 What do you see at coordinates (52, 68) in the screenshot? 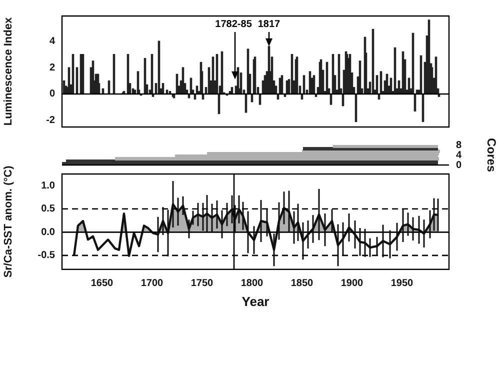
I see `y-tick-label: 2` at bounding box center [52, 68].